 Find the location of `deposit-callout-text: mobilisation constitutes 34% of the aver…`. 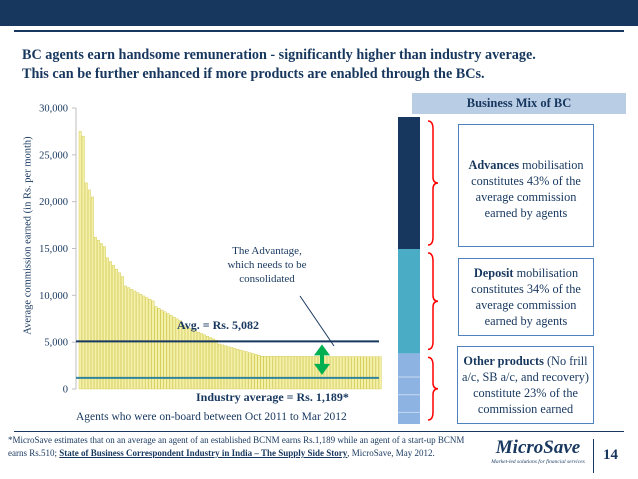

deposit-callout-text: mobilisation constitutes 34% of the aver… is located at coordinates (526, 297).